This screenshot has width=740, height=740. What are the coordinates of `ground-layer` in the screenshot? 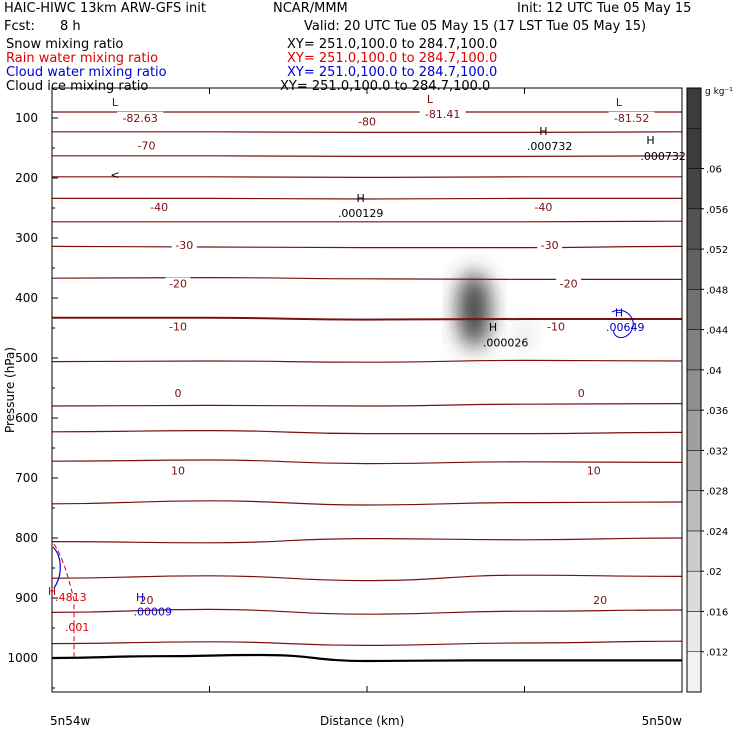 It's located at (366, 658).